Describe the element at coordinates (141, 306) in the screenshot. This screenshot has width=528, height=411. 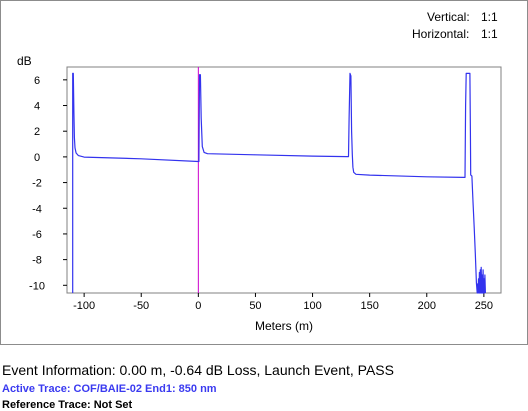
I see `x-tick-label: -50` at that location.